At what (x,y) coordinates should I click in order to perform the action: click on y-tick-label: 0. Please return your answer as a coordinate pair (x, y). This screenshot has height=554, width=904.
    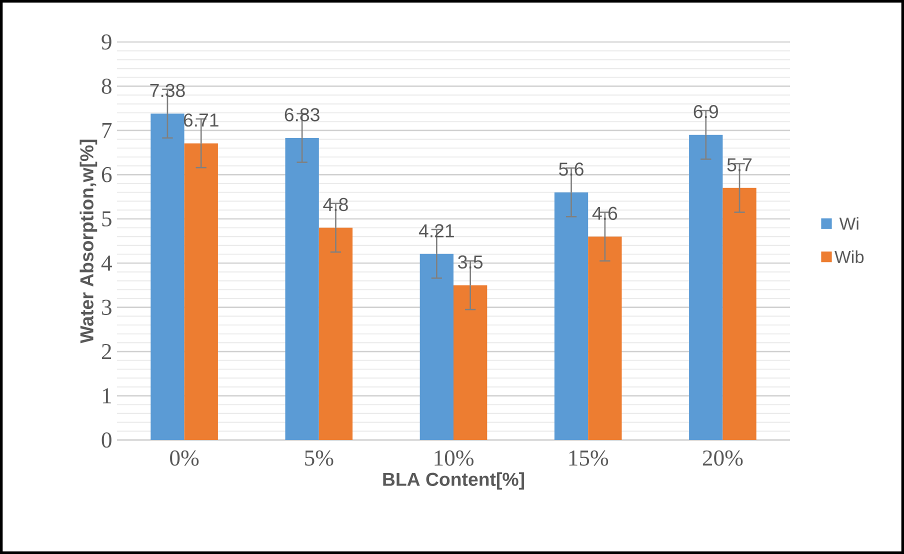
    Looking at the image, I should click on (107, 440).